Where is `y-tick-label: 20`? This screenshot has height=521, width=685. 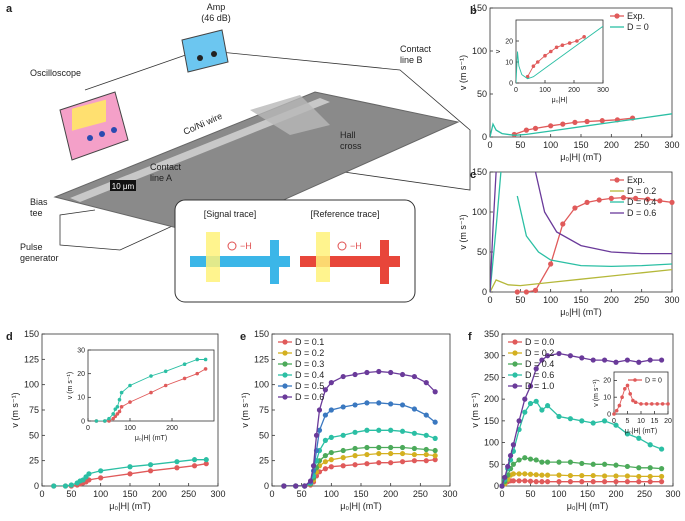
y-tick-label: 20 is located at coordinates (509, 41).